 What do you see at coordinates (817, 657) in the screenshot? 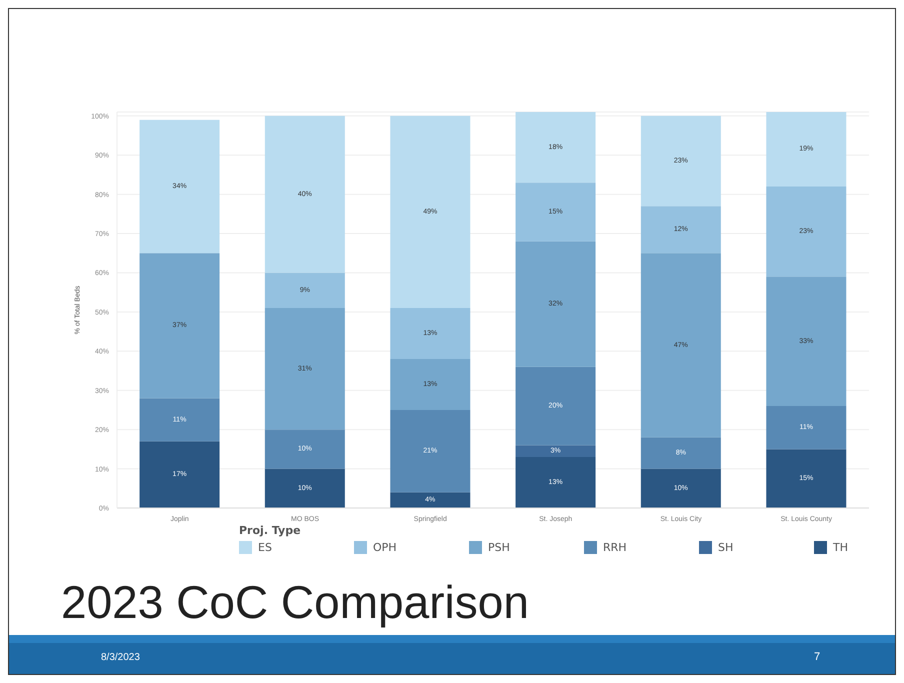
I see `text: 7` at bounding box center [817, 657].